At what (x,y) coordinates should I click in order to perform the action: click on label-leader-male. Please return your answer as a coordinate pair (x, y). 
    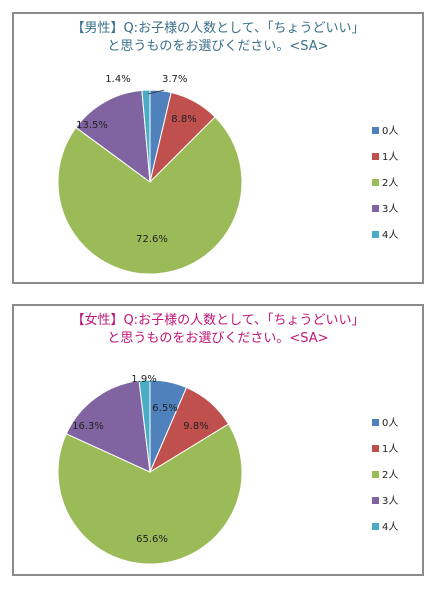
    Looking at the image, I should click on (156, 92).